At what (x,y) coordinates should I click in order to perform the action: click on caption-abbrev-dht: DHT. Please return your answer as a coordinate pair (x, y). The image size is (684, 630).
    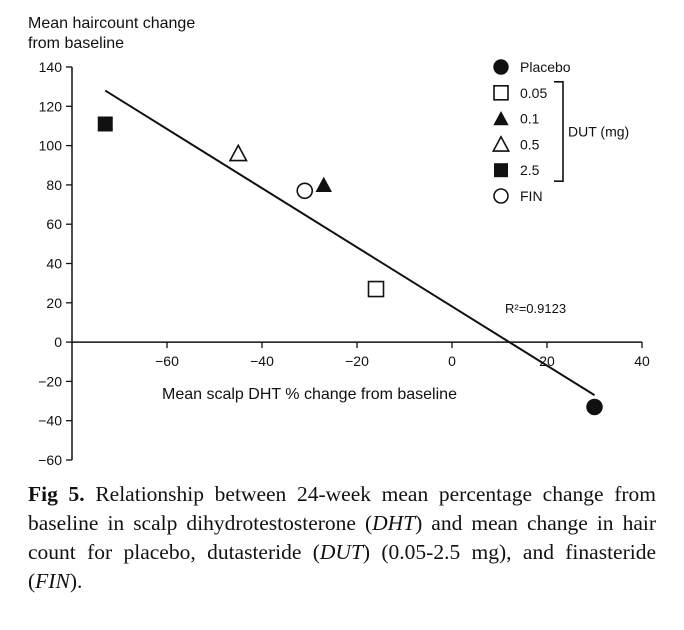
    Looking at the image, I should click on (394, 523).